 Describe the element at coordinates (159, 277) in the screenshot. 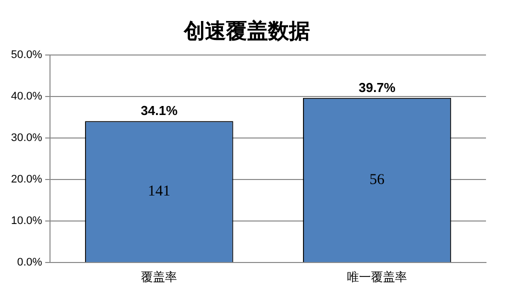

I see `x-tick-label: 覆盖率` at that location.